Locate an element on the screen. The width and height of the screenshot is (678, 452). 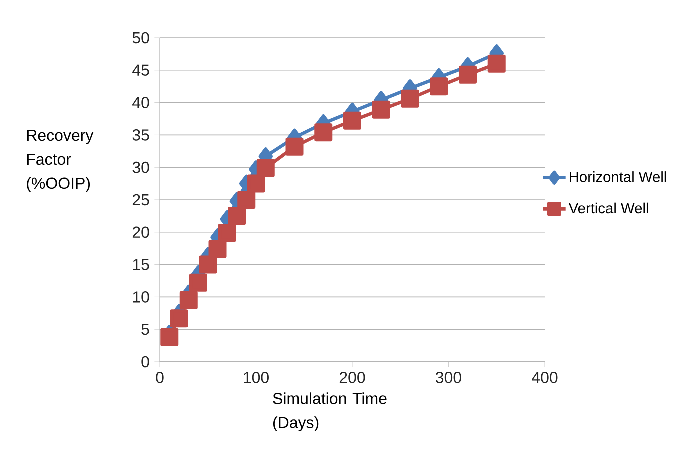
x-axis-title: Simulation Time (Days) is located at coordinates (330, 412).